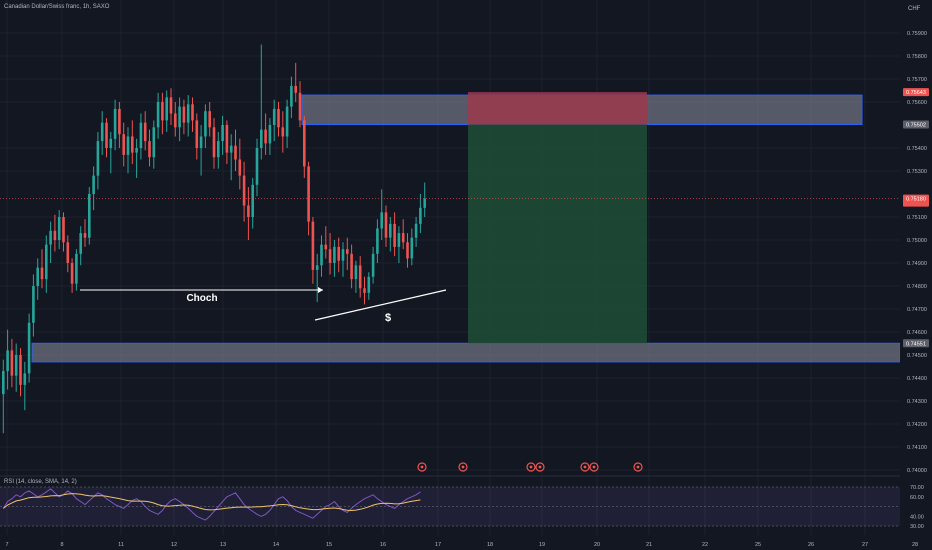 The width and height of the screenshot is (932, 550). What do you see at coordinates (917, 80) in the screenshot?
I see `price-tick-label: 0.75700` at bounding box center [917, 80].